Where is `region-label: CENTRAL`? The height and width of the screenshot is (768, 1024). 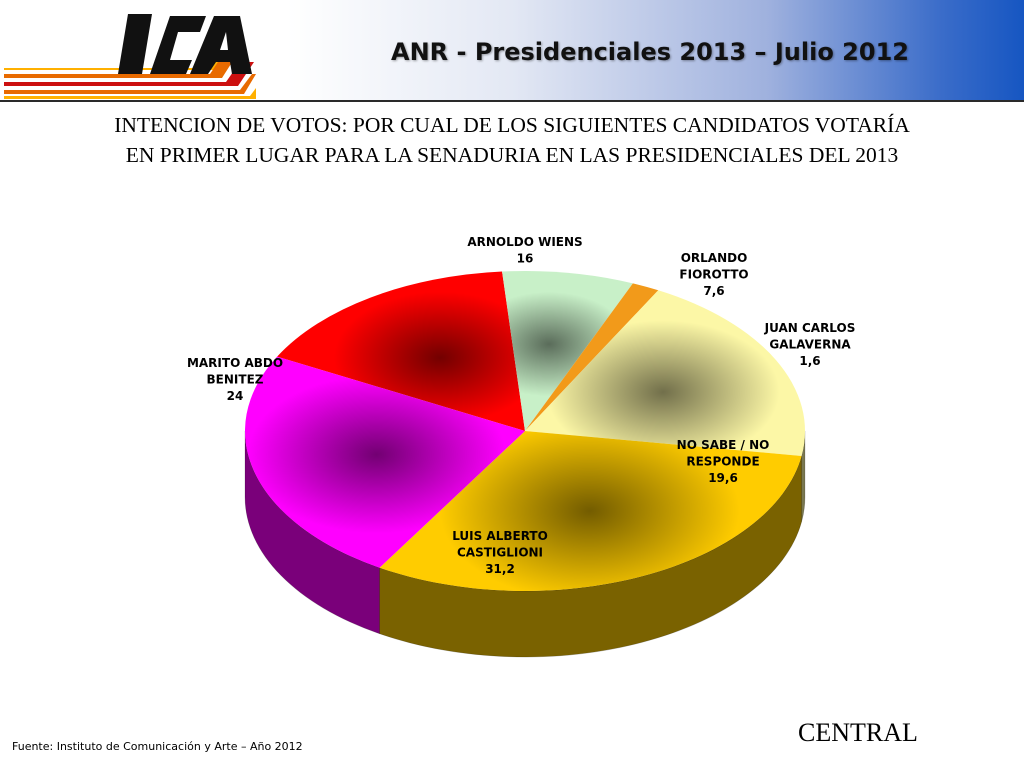 region-label: CENTRAL is located at coordinates (858, 732).